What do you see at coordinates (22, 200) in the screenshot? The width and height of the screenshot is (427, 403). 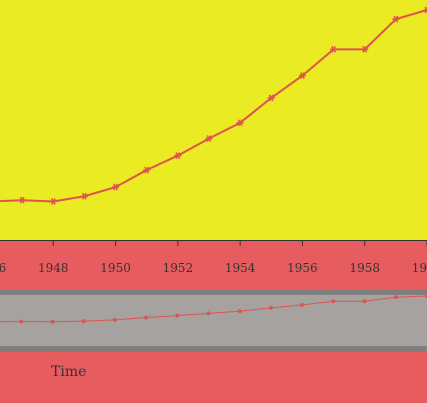 I see `data-point-1947` at bounding box center [22, 200].